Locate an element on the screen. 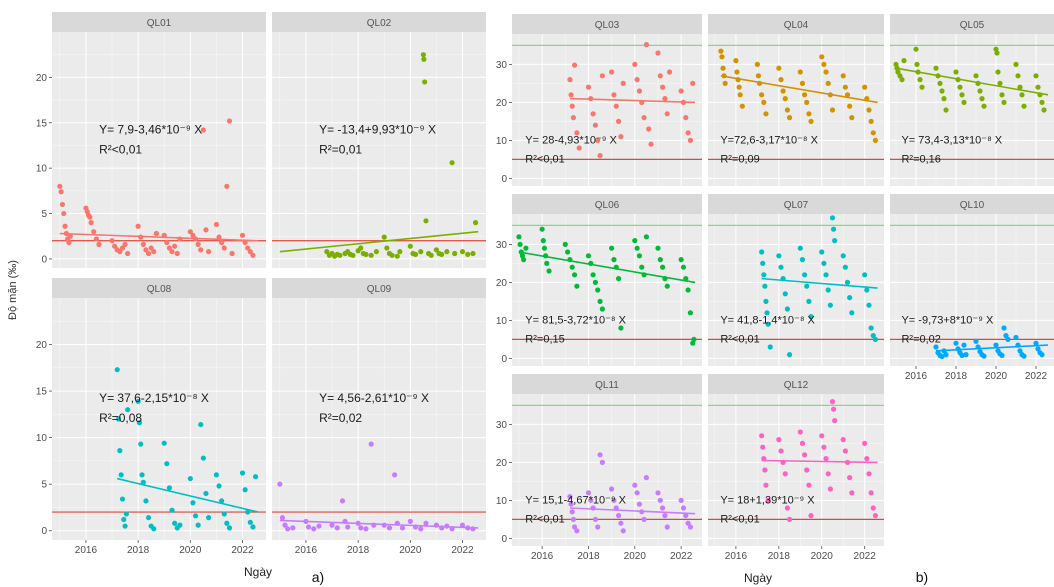  facet-title-ql03: QL03 is located at coordinates (607, 25).